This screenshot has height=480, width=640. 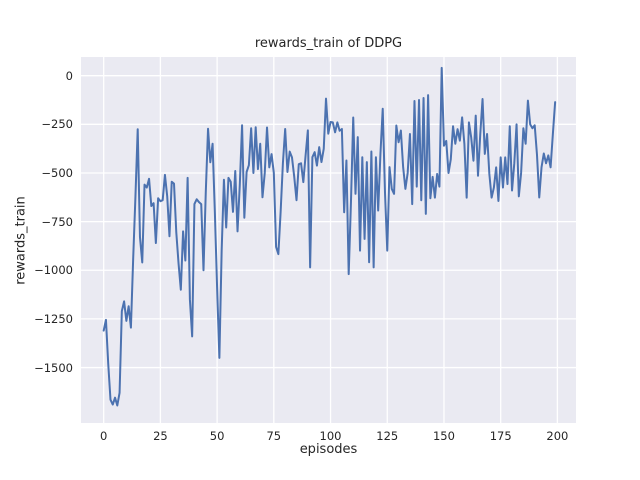 What do you see at coordinates (57, 172) in the screenshot?
I see `y-tick-label: −500` at bounding box center [57, 172].